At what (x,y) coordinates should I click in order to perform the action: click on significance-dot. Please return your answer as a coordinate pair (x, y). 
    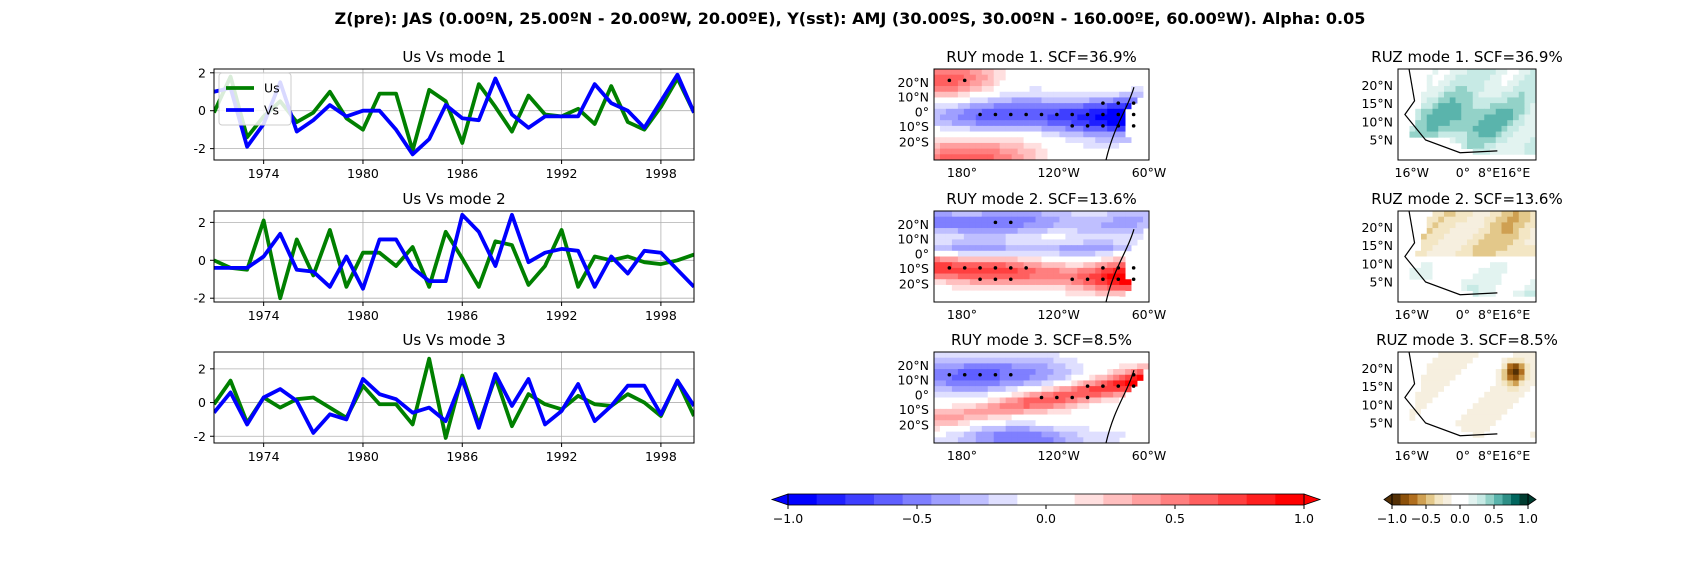
    Looking at the image, I should click on (980, 268).